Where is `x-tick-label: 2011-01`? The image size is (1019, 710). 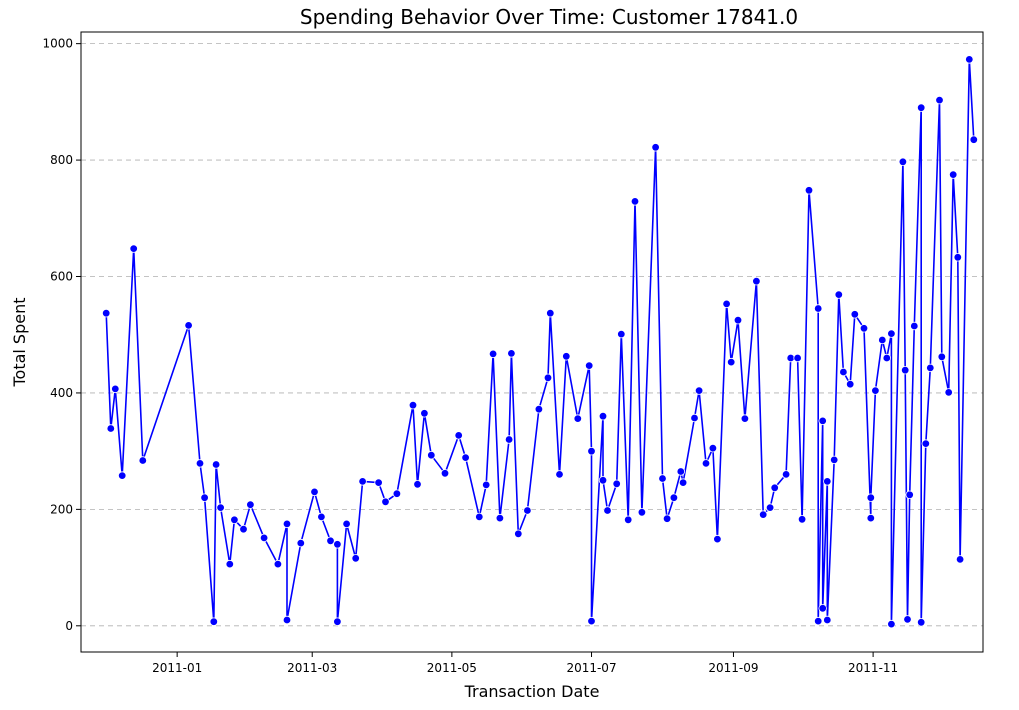 x-tick-label: 2011-01 is located at coordinates (177, 668).